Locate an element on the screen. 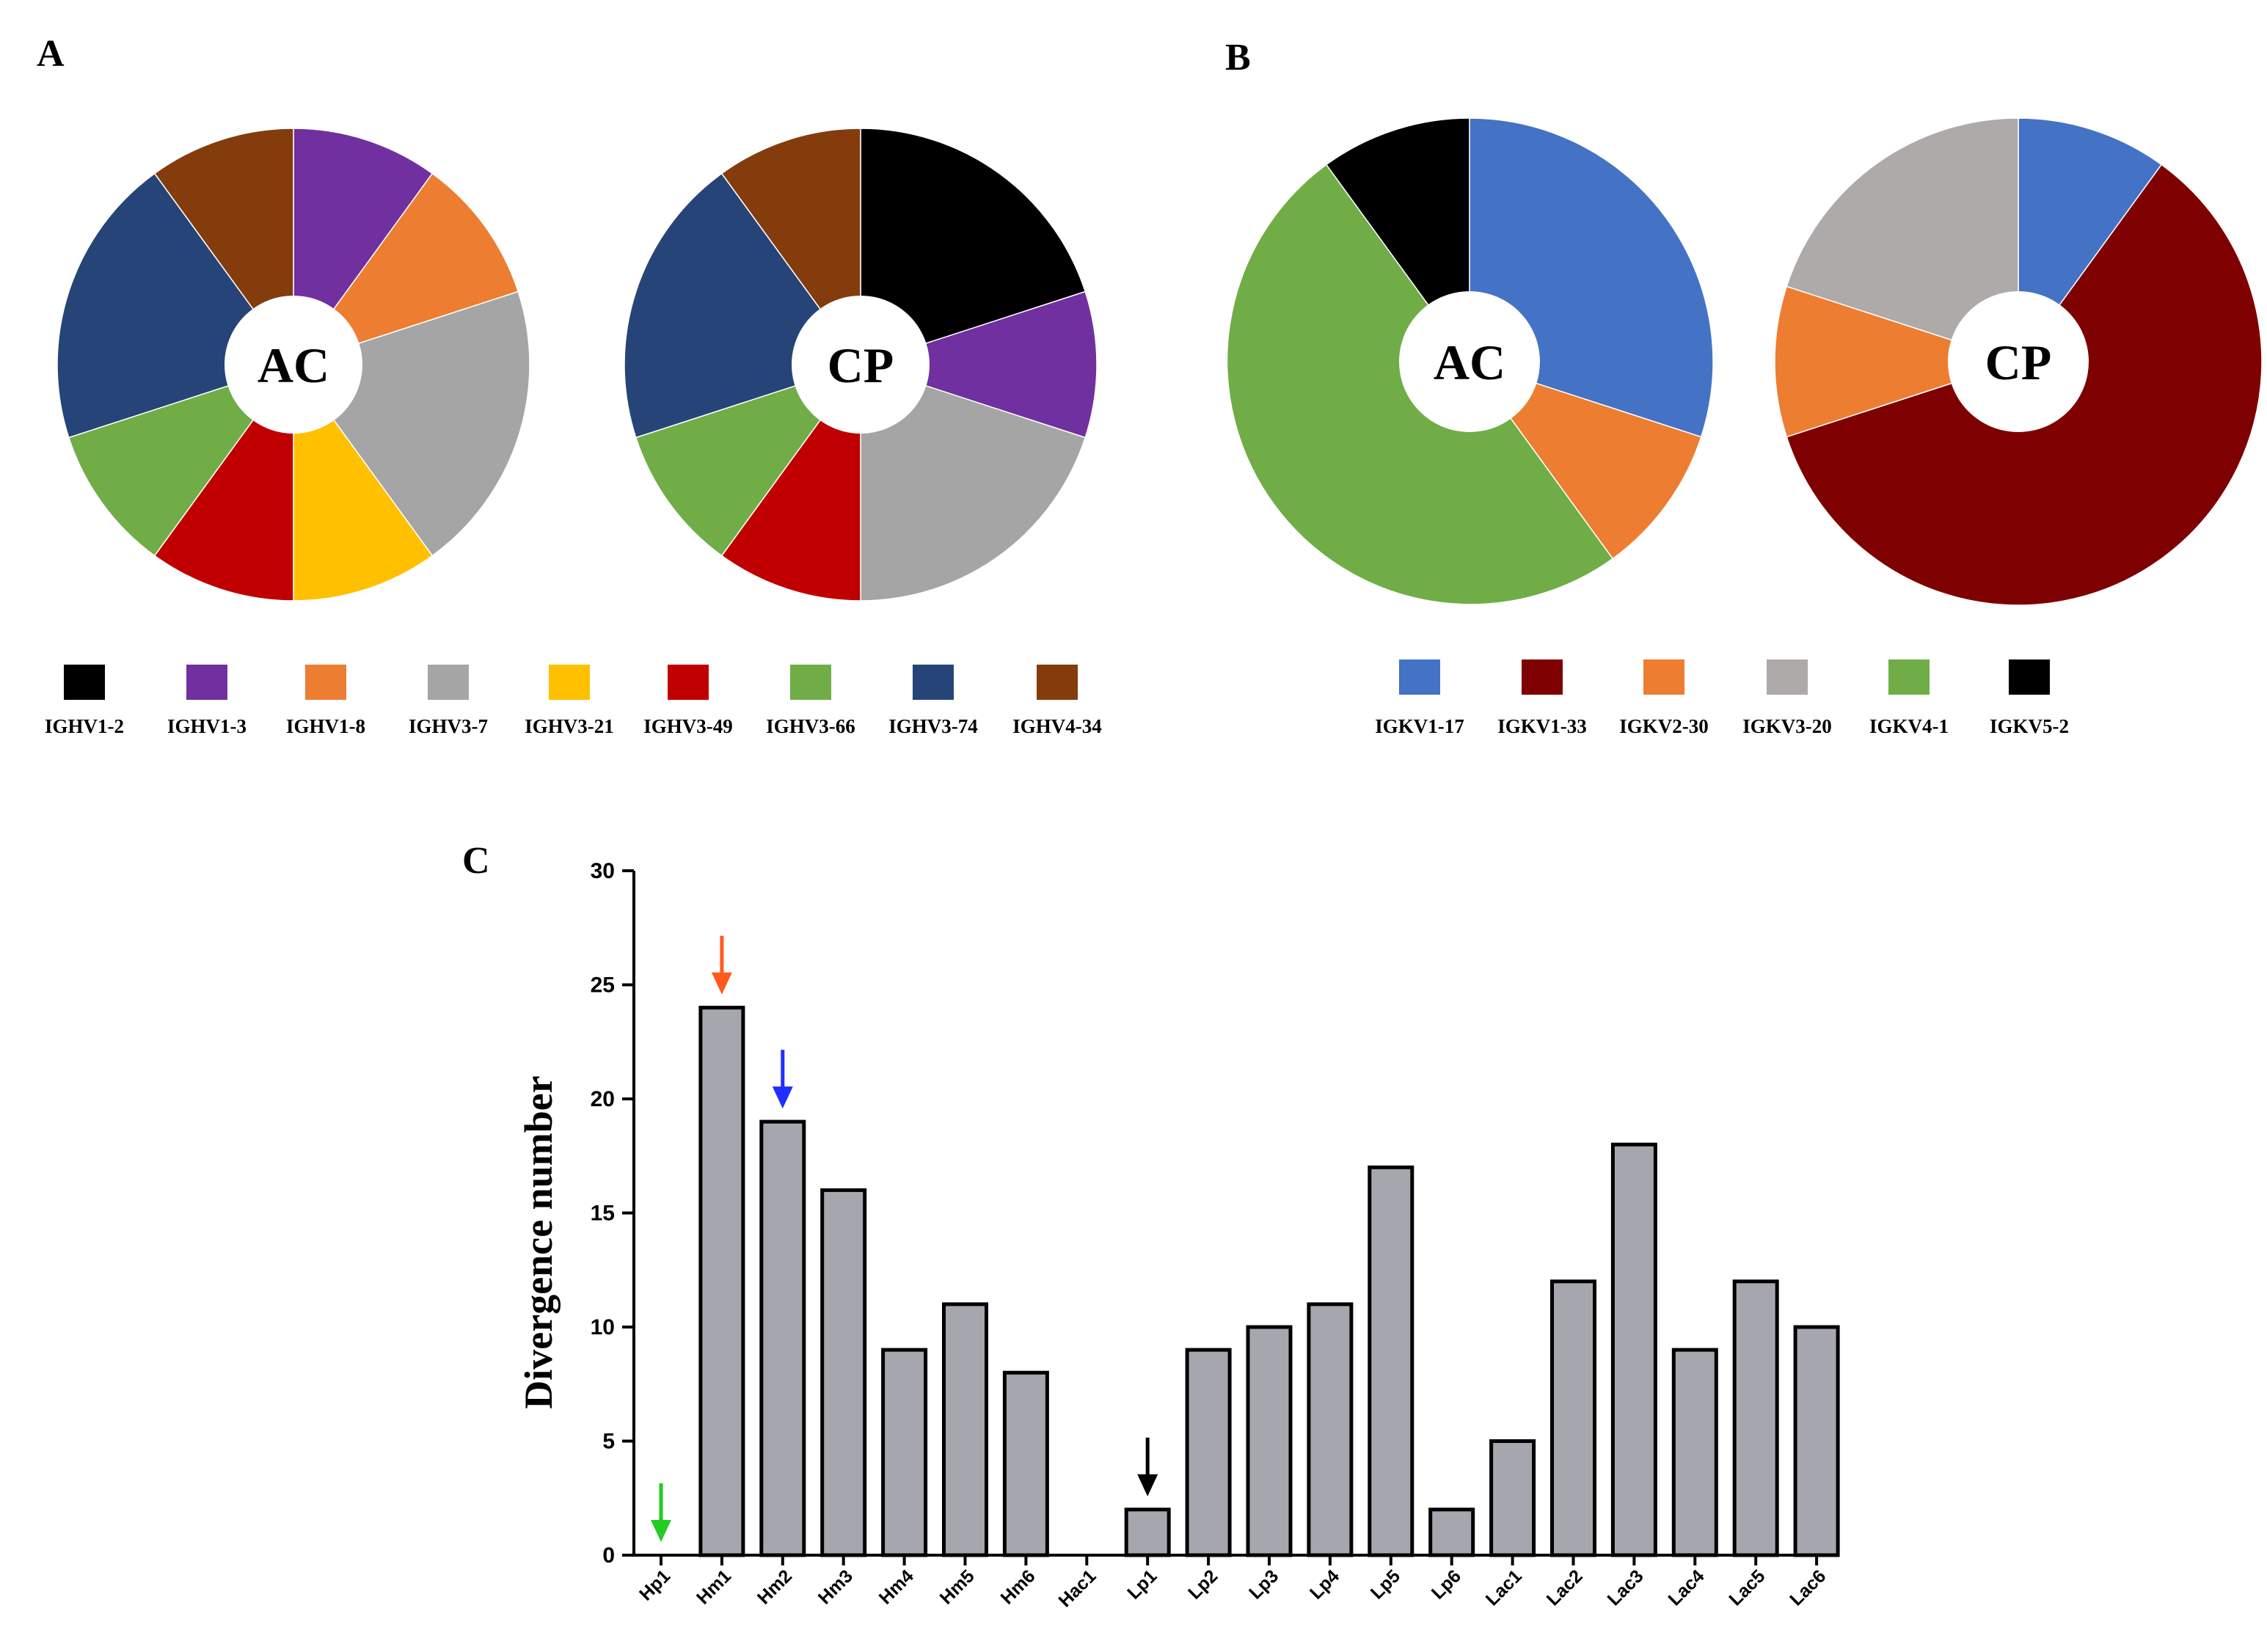 The image size is (2267, 1652). legend-label: IGHV3-49 is located at coordinates (688, 726).